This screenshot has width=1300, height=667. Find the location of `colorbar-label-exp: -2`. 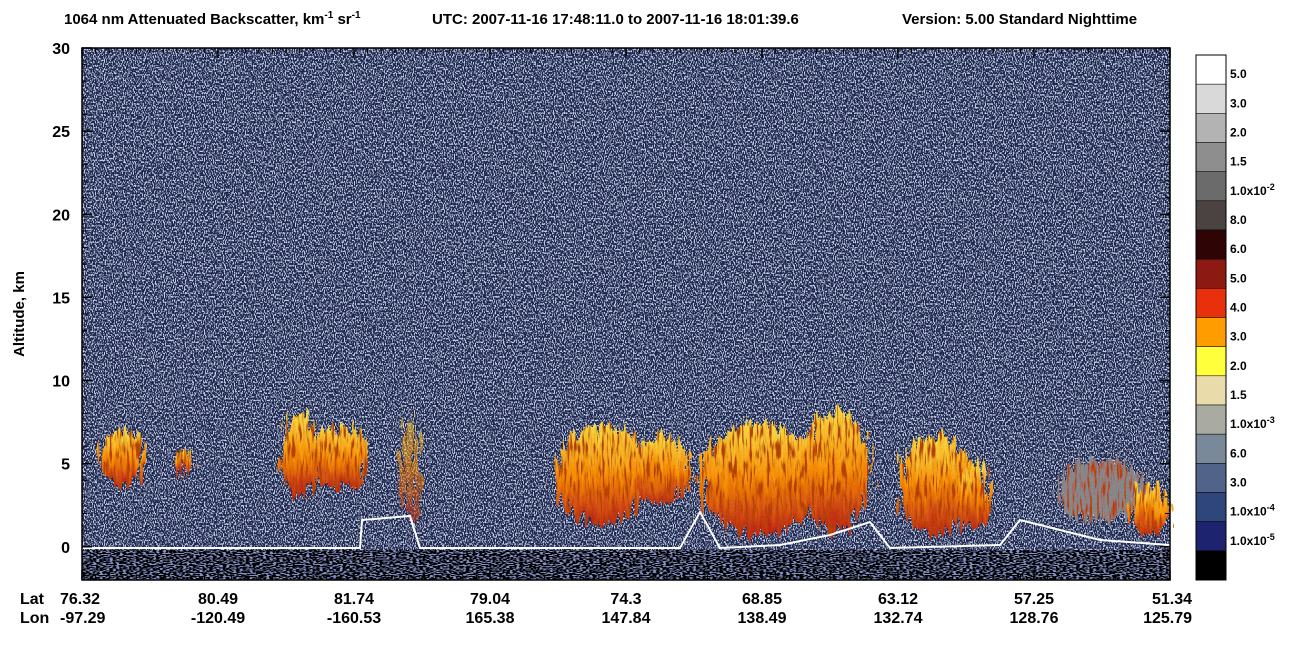

colorbar-label-exp: -2 is located at coordinates (1271, 187).